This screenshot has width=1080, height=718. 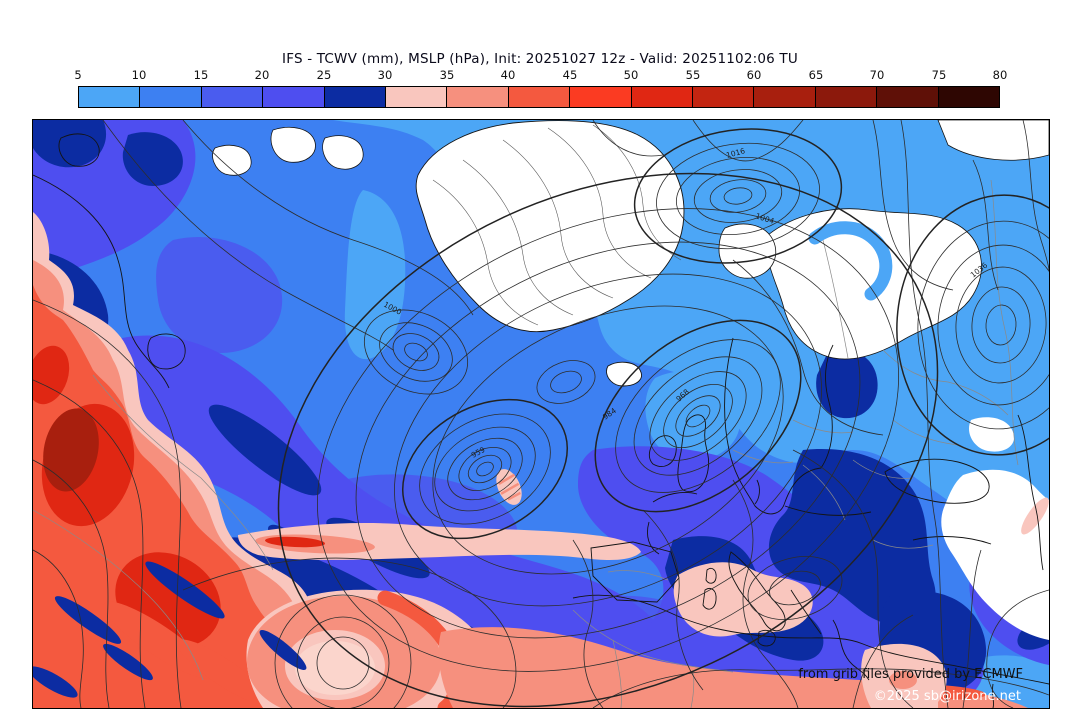 What do you see at coordinates (816, 75) in the screenshot?
I see `colorbar-tick: 65` at bounding box center [816, 75].